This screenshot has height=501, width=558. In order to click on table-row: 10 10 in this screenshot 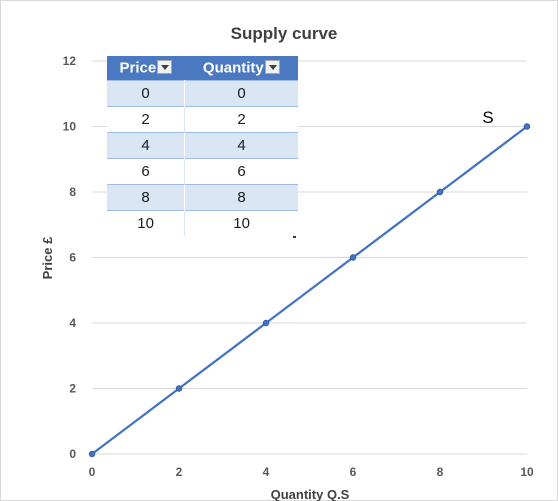, I will do `click(202, 223)`.